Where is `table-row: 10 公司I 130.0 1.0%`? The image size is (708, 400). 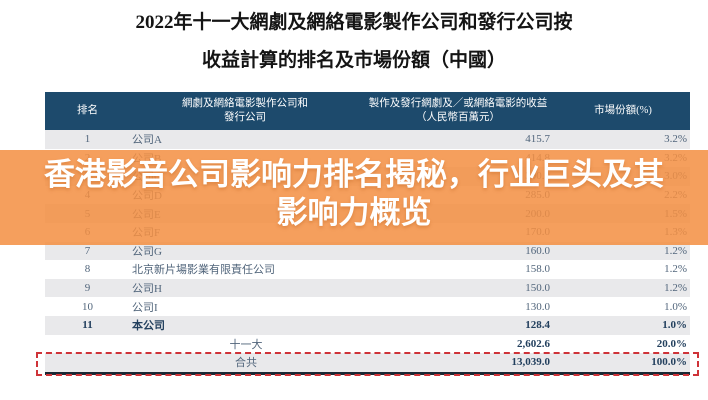
table-row: 10 公司I 130.0 1.0% is located at coordinates (367, 306).